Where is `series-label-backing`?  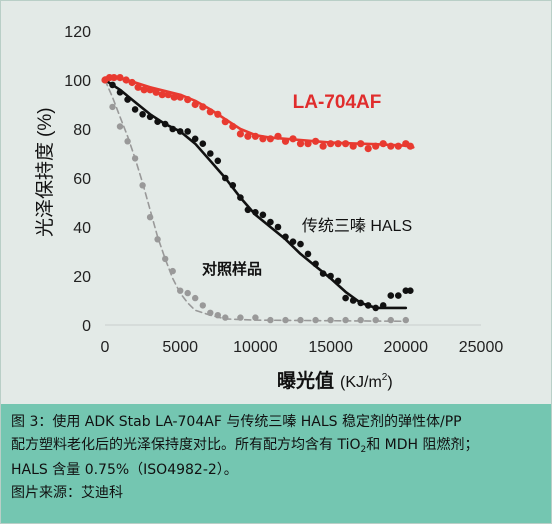
series-label-backing is located at coordinates (232, 268).